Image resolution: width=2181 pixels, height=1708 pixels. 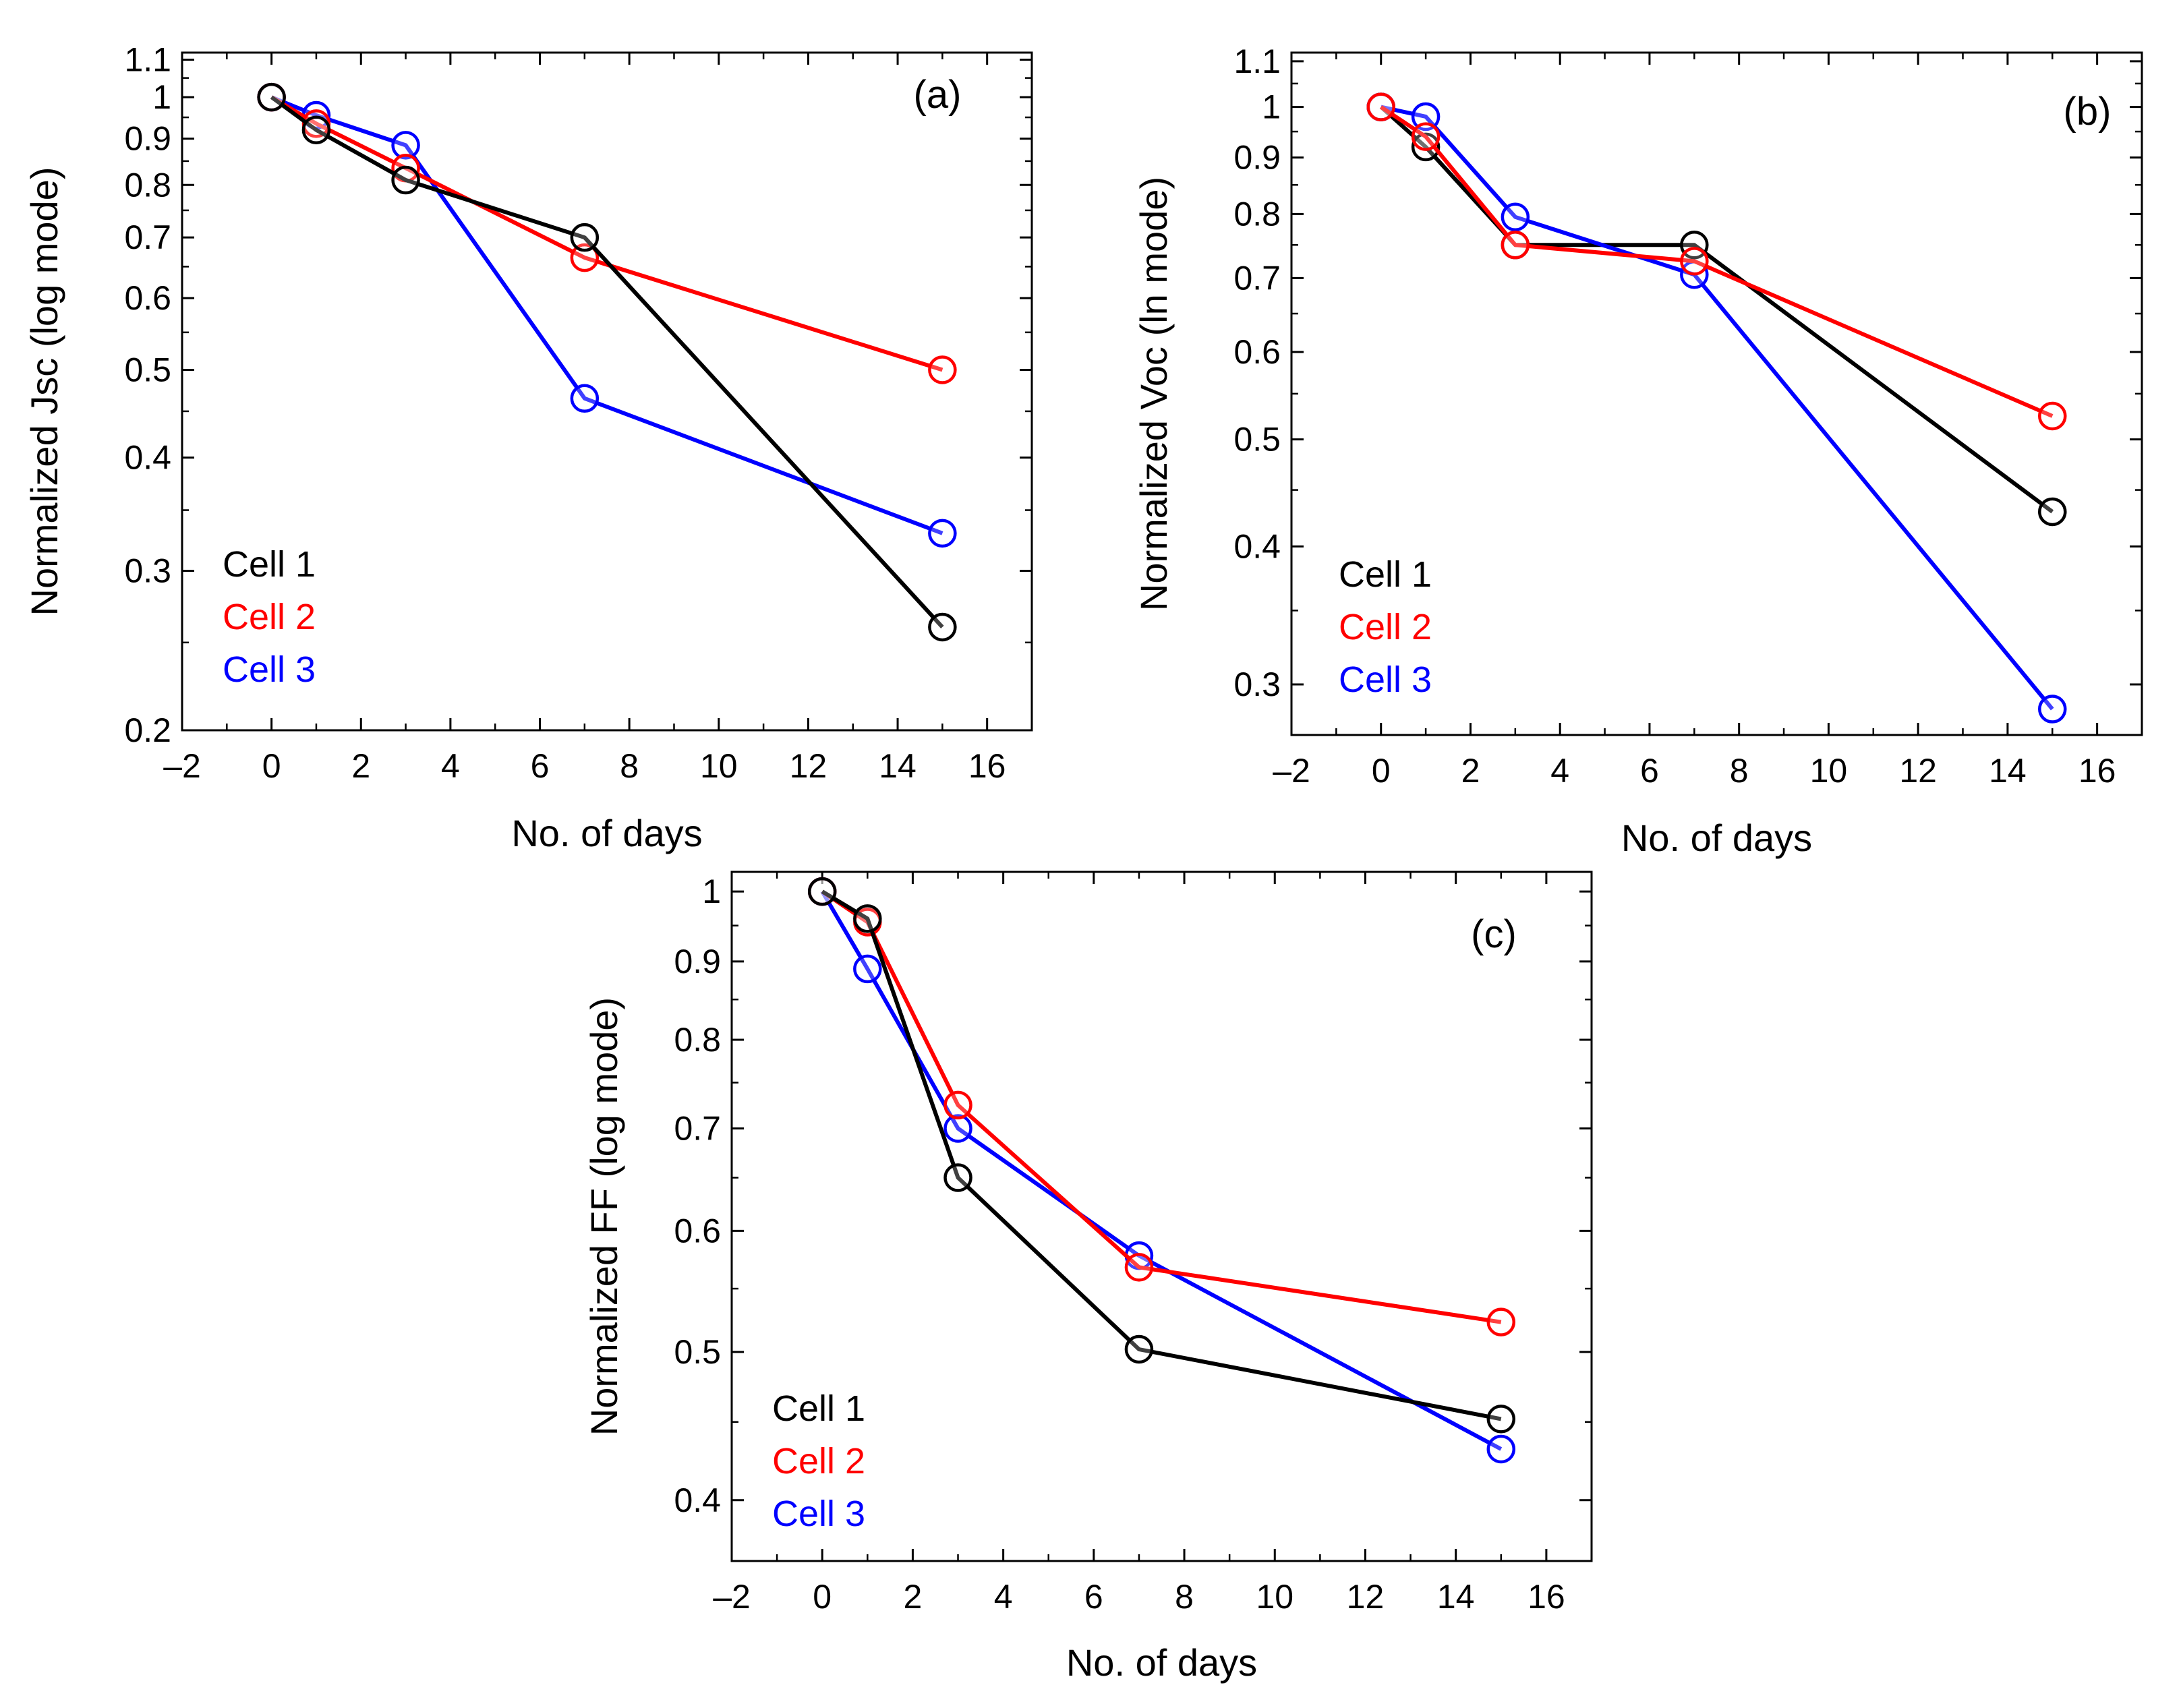 What do you see at coordinates (1291, 771) in the screenshot?
I see `x-tick-label: –2` at bounding box center [1291, 771].